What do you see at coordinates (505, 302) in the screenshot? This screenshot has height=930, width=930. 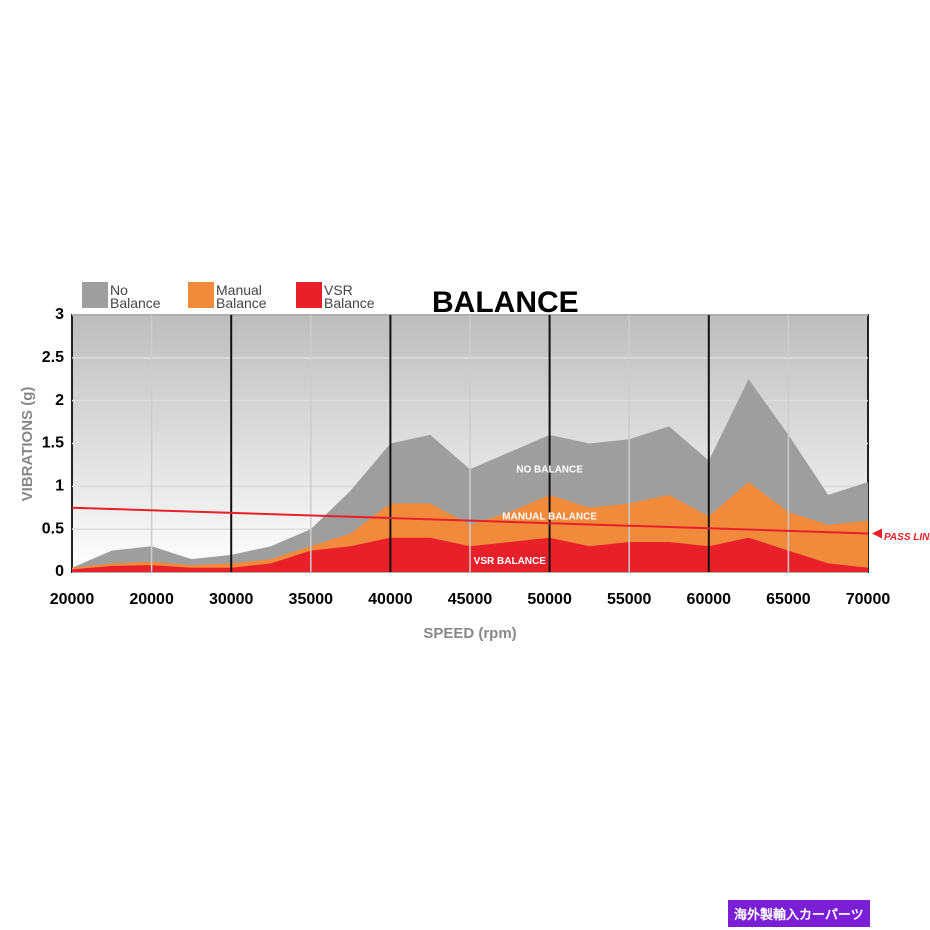 I see `chart-title: BALANCE` at bounding box center [505, 302].